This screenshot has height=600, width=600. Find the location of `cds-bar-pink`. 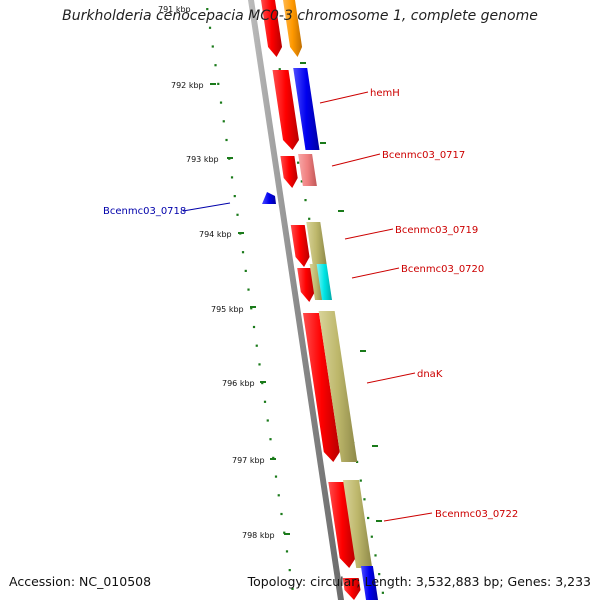

cds-bar-pink is located at coordinates (307, 170).